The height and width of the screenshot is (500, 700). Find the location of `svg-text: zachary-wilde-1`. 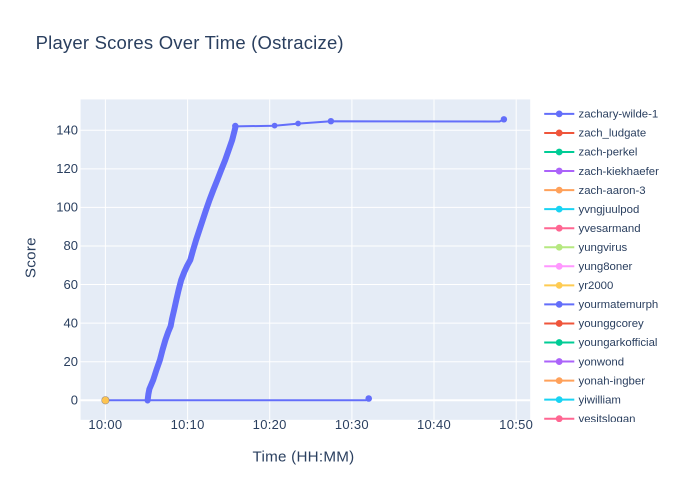

svg-text: zachary-wilde-1 is located at coordinates (619, 115).